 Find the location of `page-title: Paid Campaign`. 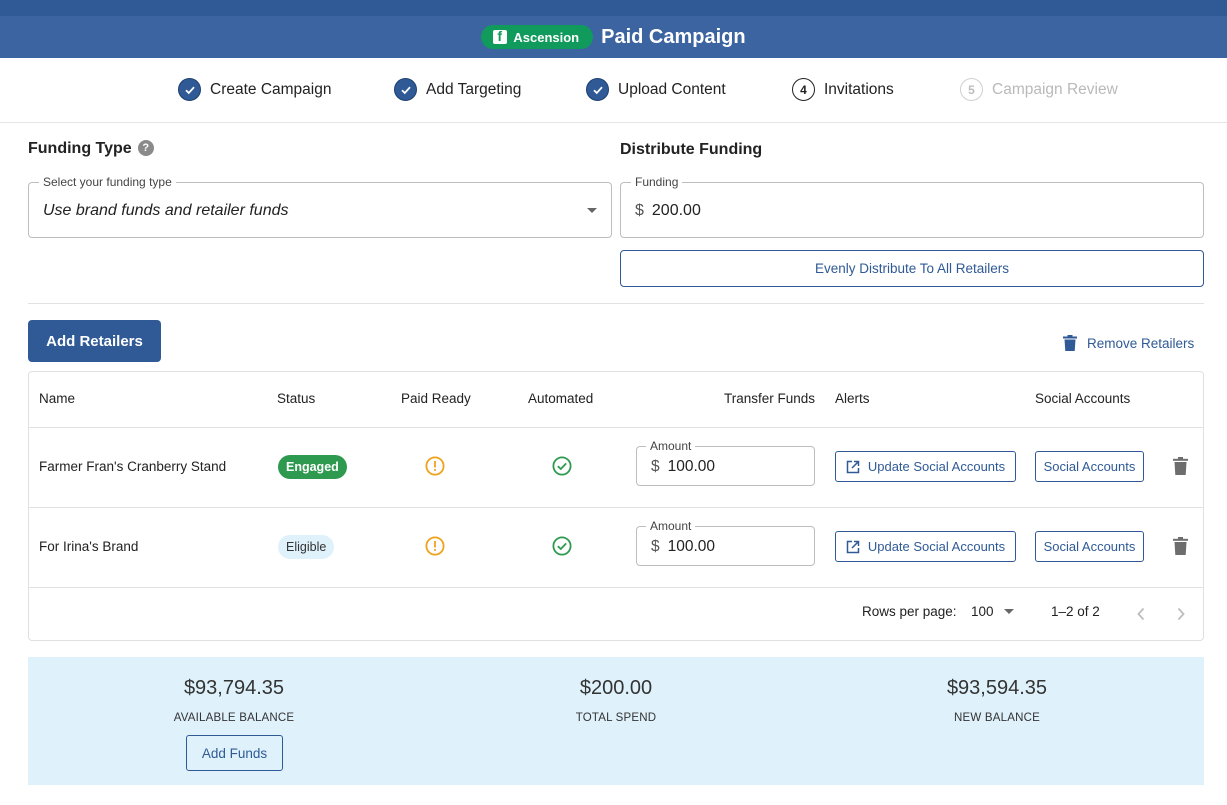

page-title: Paid Campaign is located at coordinates (673, 36).